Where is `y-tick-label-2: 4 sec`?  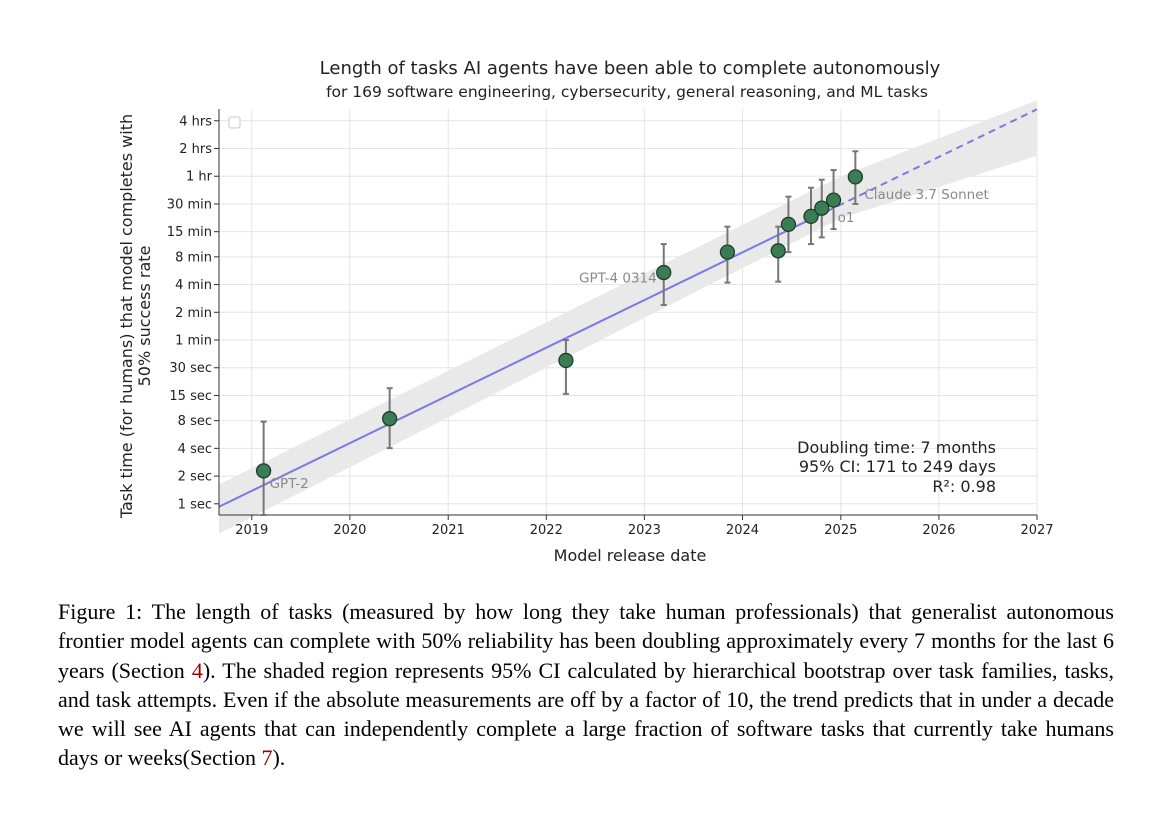
y-tick-label-2: 4 sec is located at coordinates (195, 449).